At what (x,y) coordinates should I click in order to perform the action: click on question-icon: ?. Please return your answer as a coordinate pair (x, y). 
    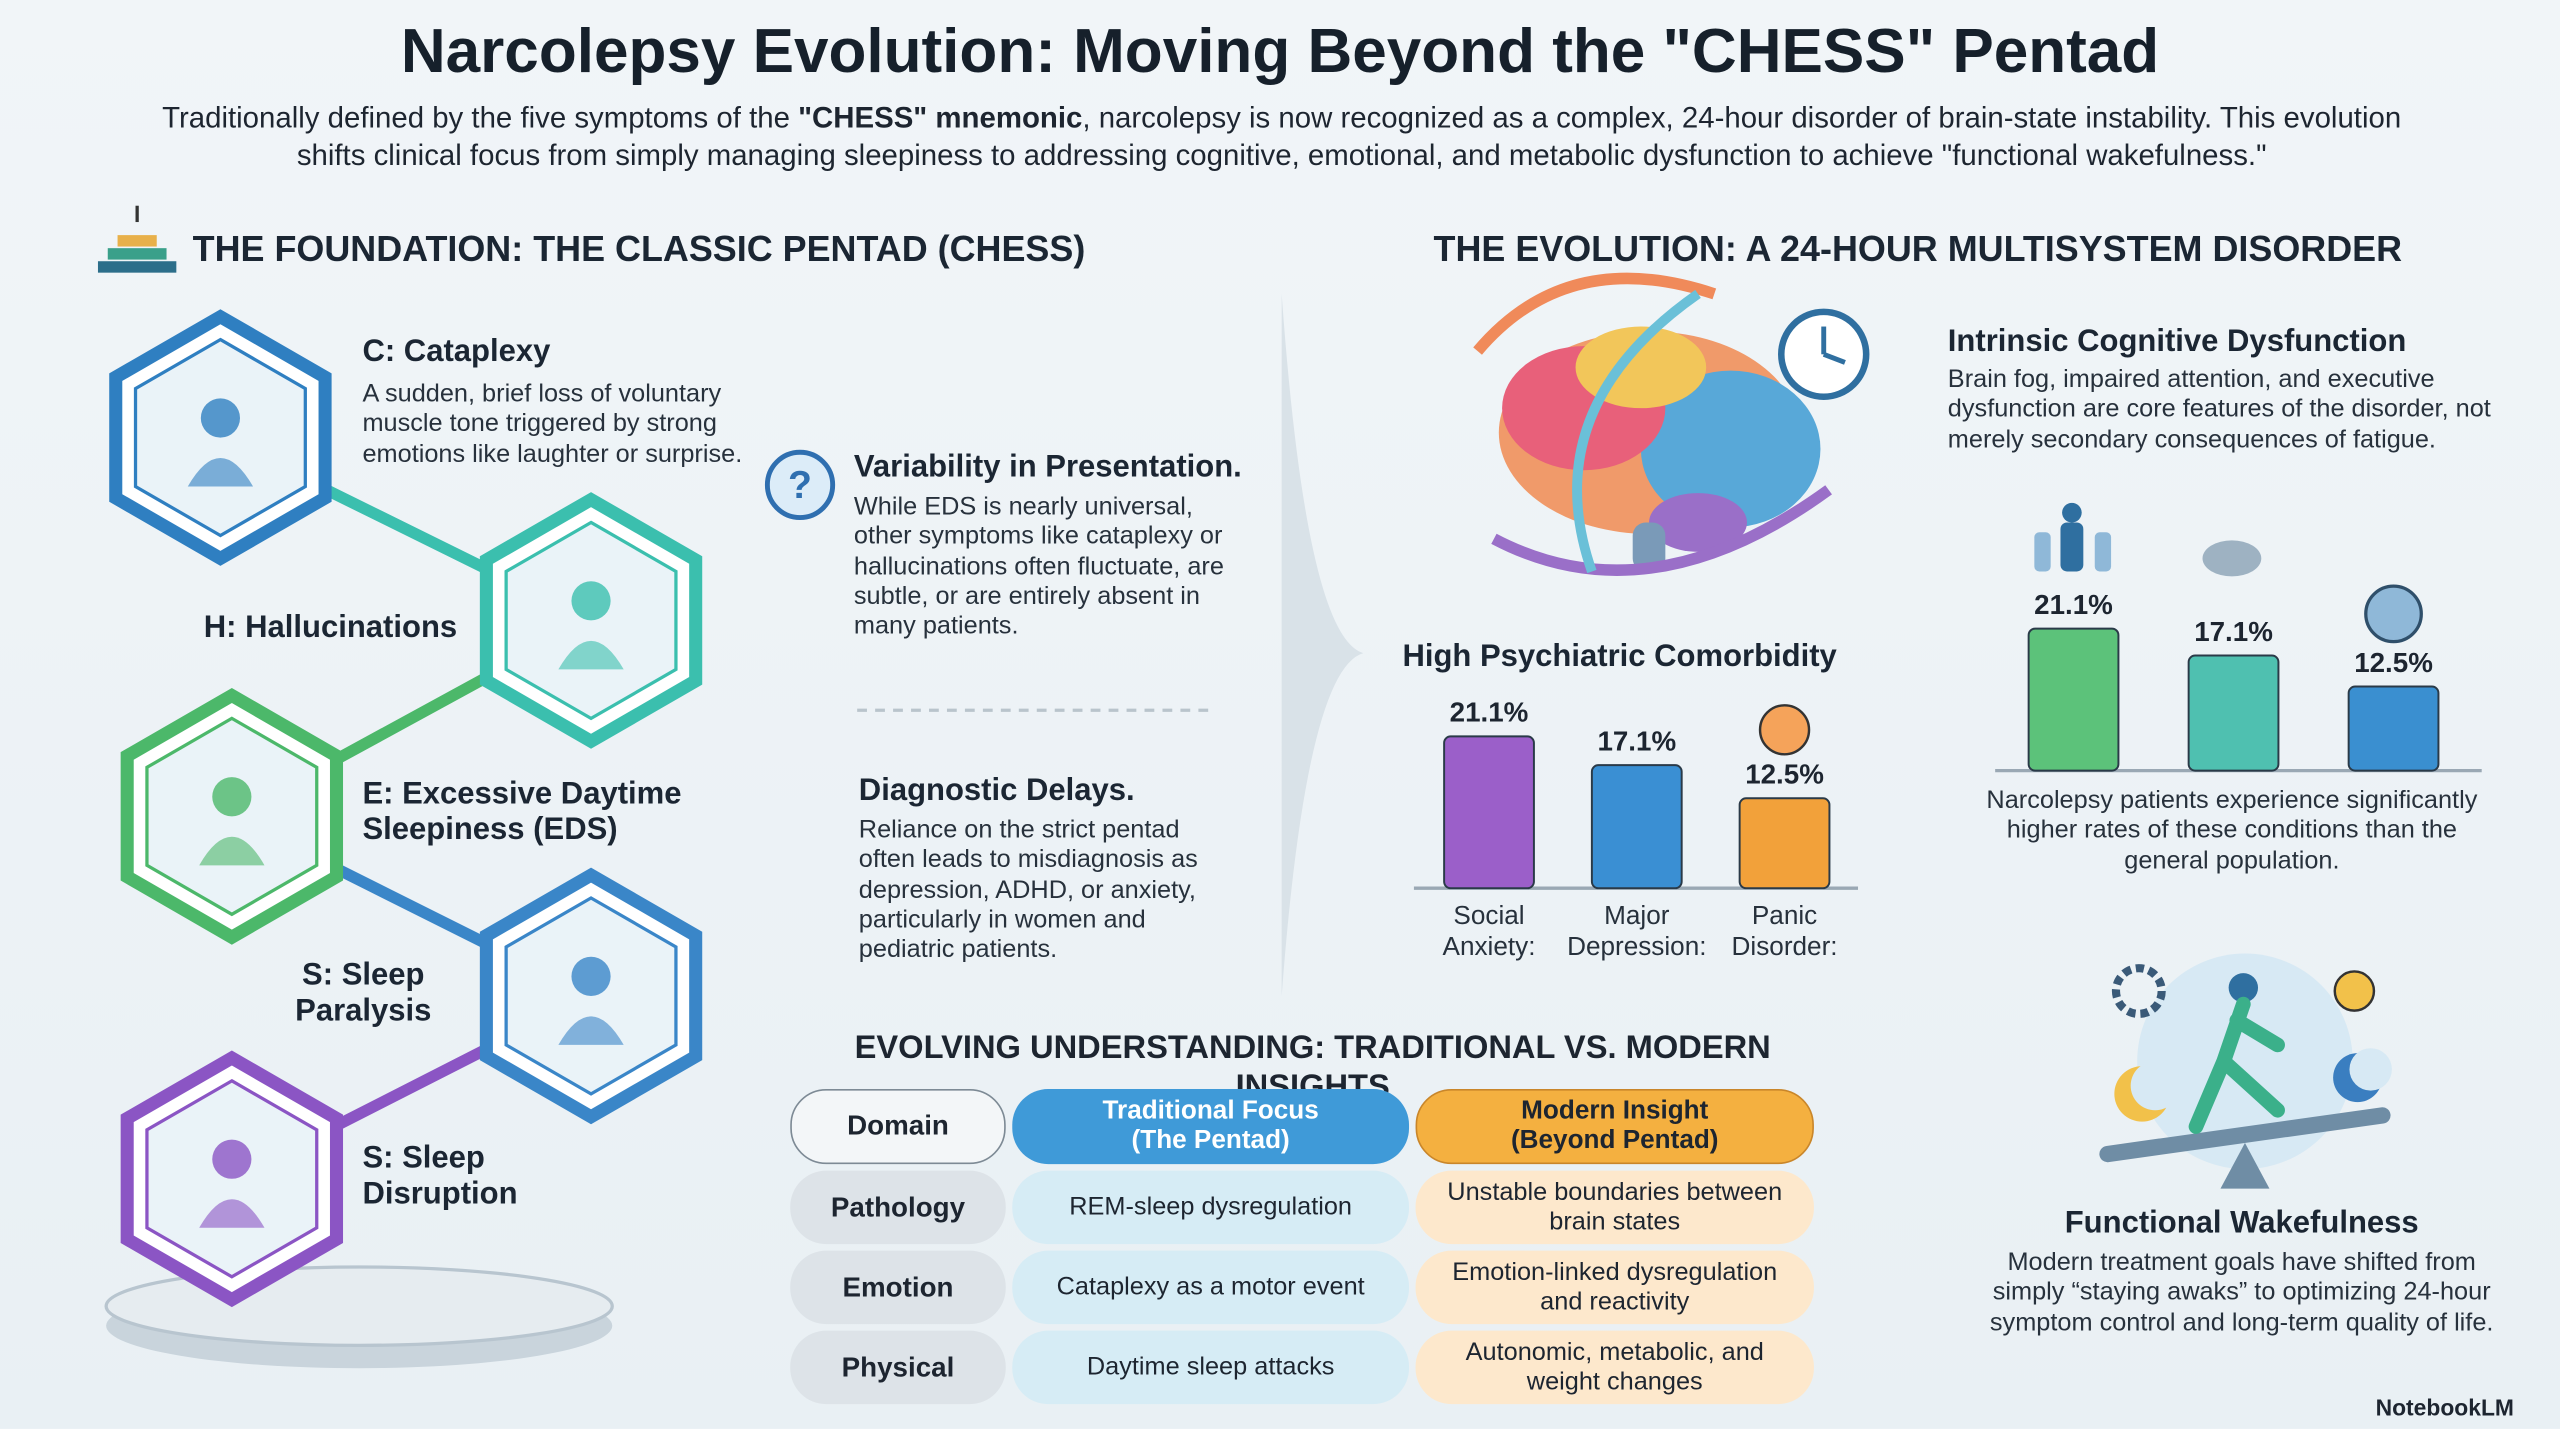
    Looking at the image, I should click on (800, 485).